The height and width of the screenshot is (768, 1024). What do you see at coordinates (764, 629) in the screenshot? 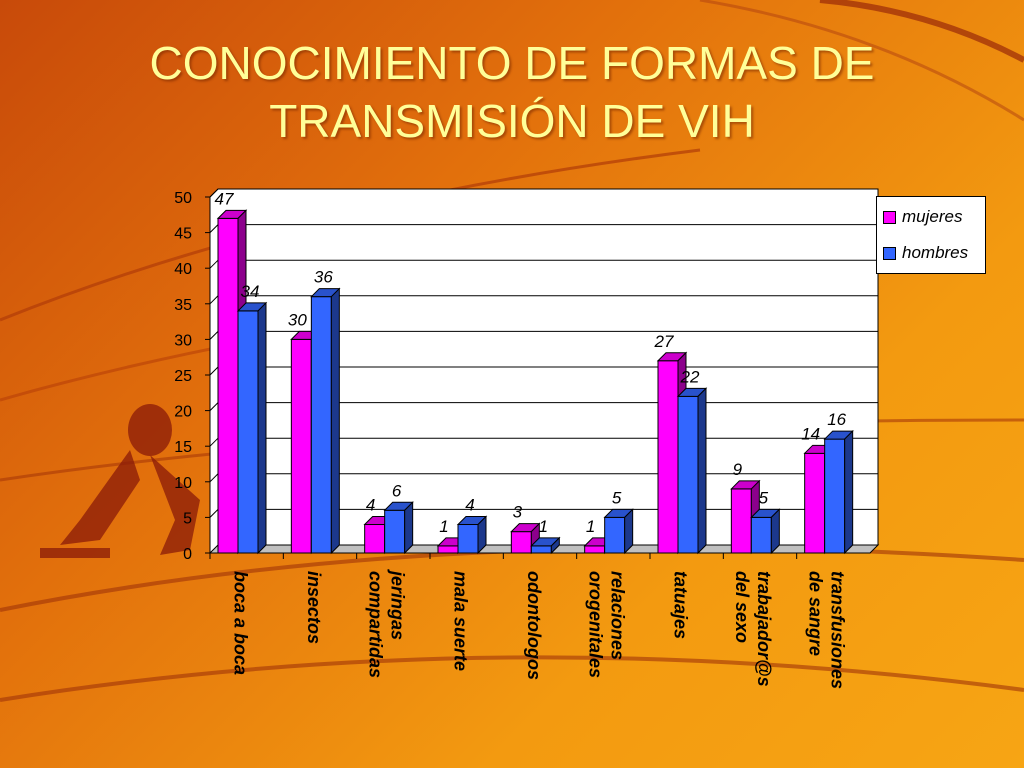
I see `x-tick-label-line: trabajador@s` at bounding box center [764, 629].